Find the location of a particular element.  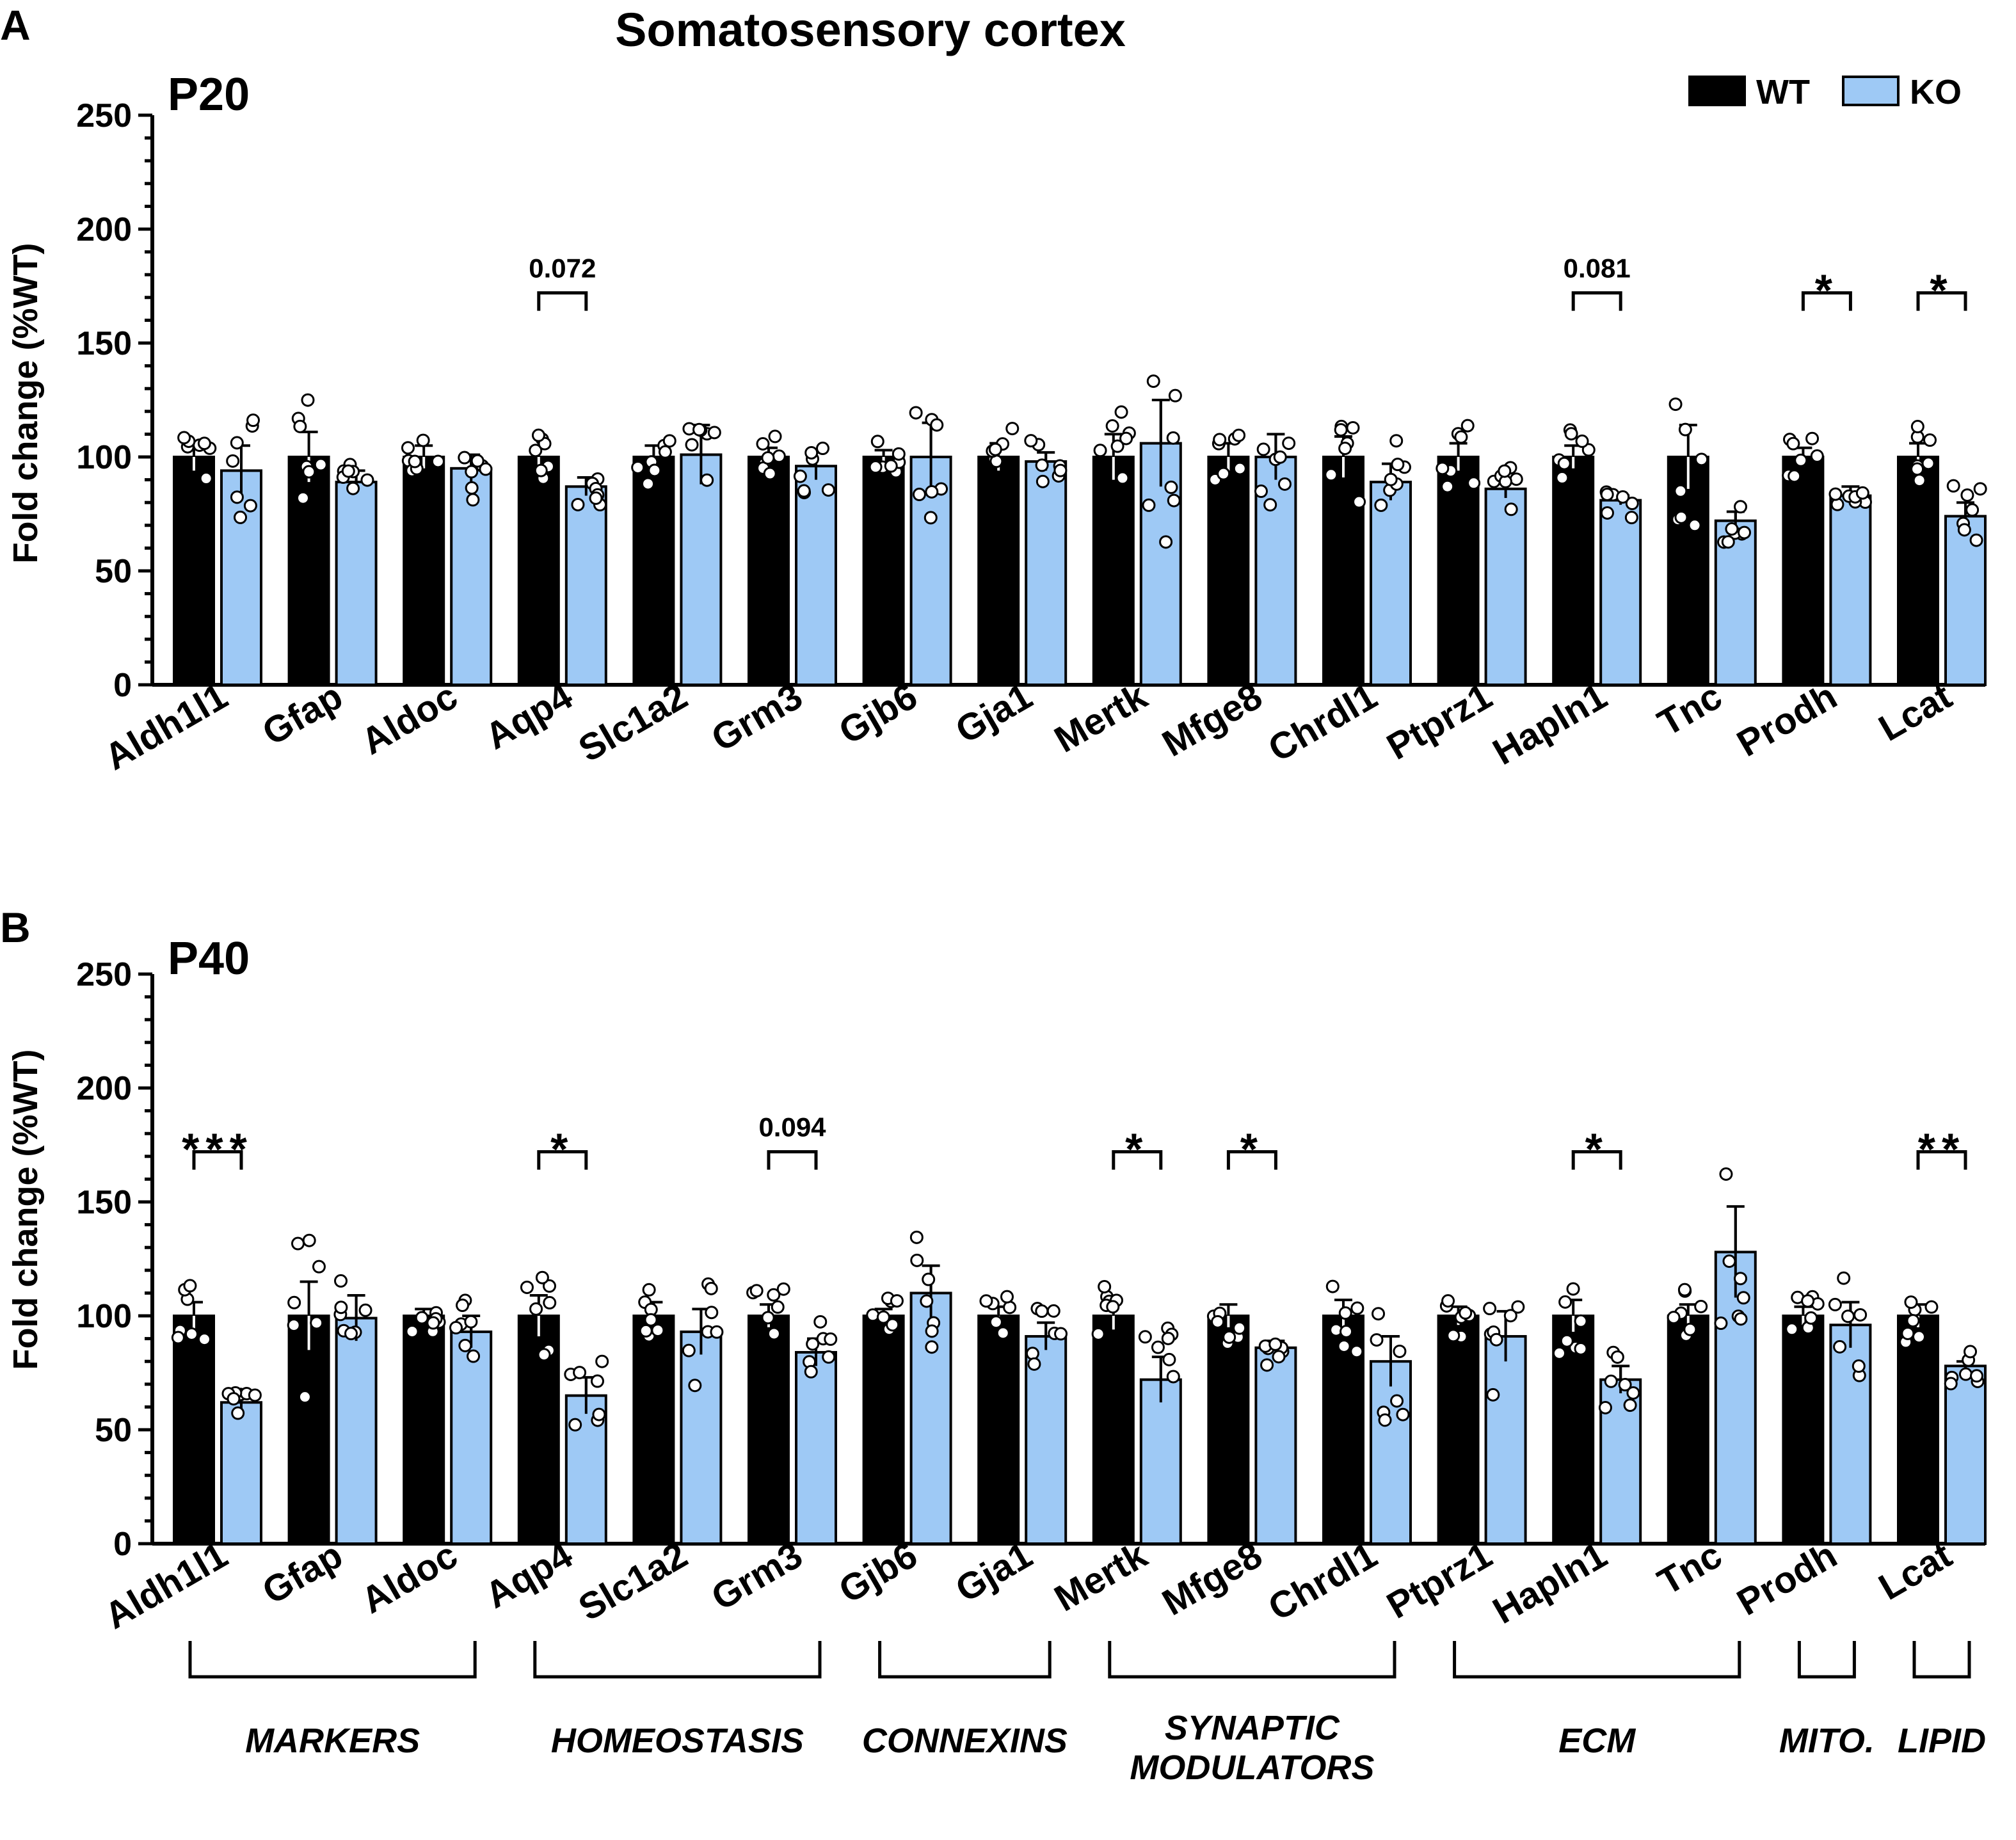

significance-label: 0.081 is located at coordinates (1597, 268).